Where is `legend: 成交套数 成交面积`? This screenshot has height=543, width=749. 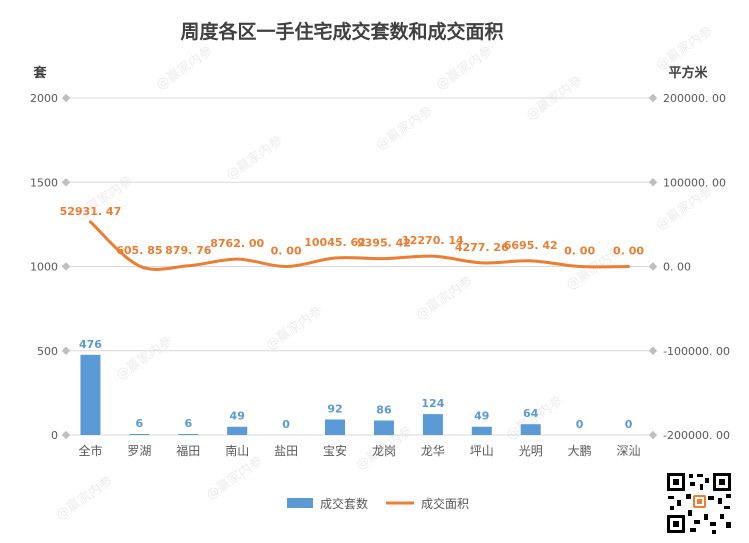 legend: 成交套数 成交面积 is located at coordinates (378, 503).